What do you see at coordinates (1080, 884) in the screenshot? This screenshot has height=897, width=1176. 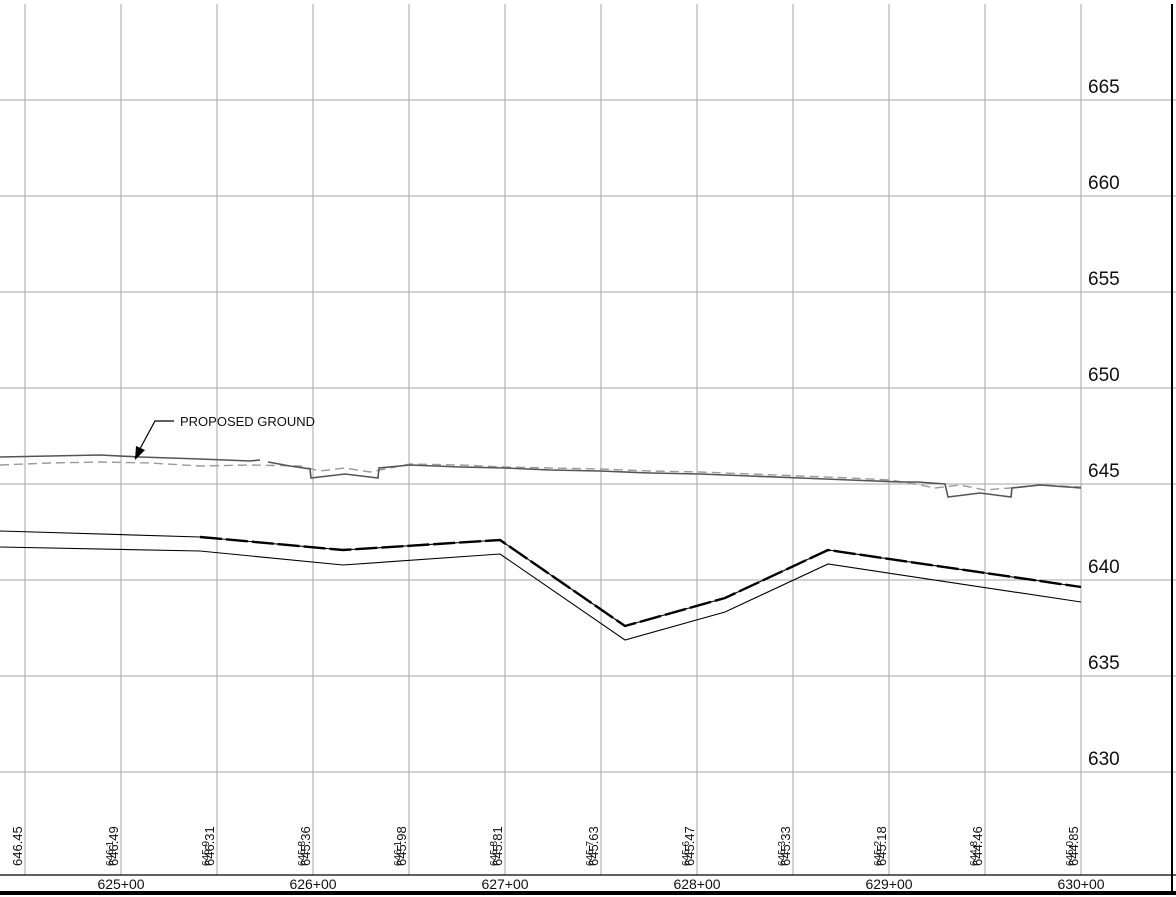 I see `station-label: 630+00` at bounding box center [1080, 884].